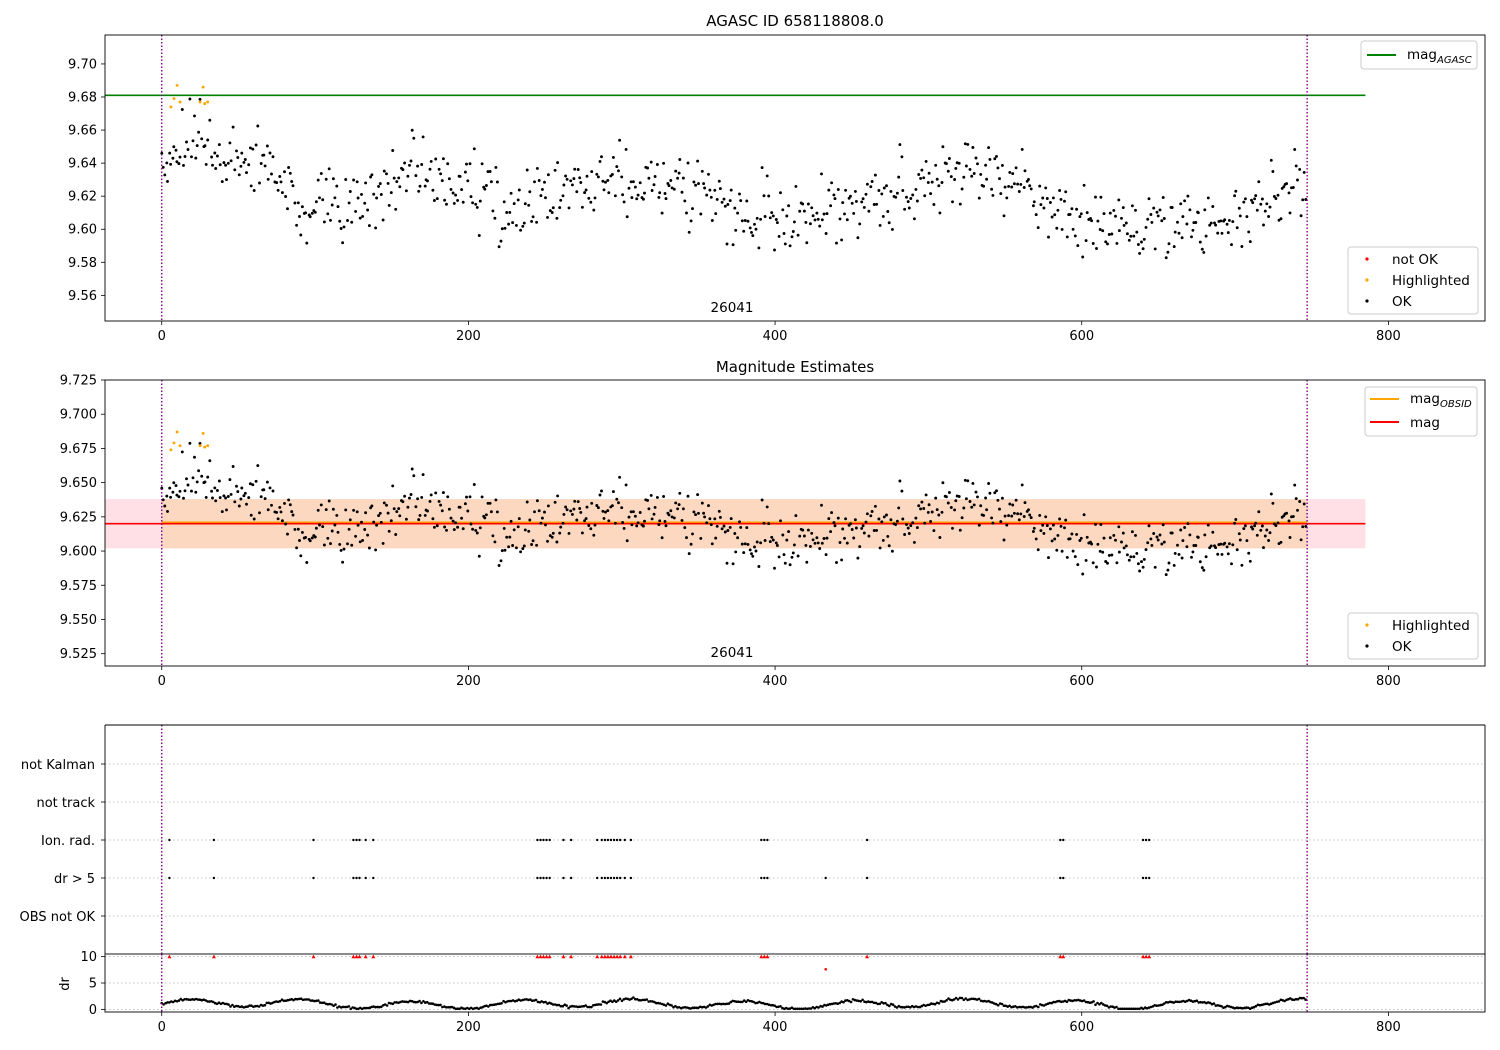  I want to click on dr-clipped-marker, so click(617, 956).